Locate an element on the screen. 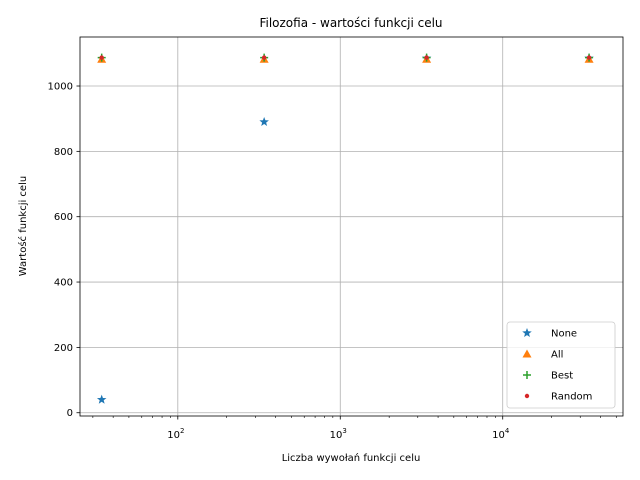 The height and width of the screenshot is (480, 640). legend-box is located at coordinates (561, 365).